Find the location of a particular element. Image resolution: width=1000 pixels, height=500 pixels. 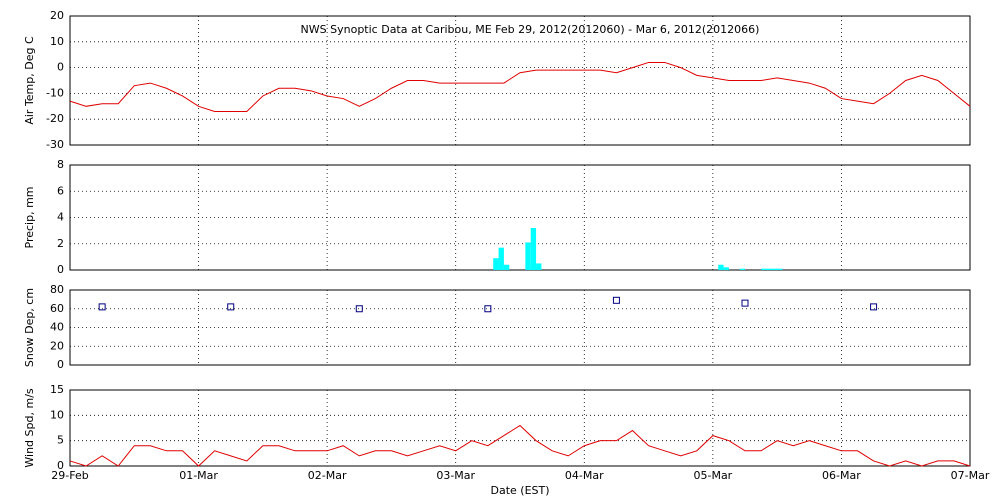

x-tick-label: 05-Mar is located at coordinates (712, 475).